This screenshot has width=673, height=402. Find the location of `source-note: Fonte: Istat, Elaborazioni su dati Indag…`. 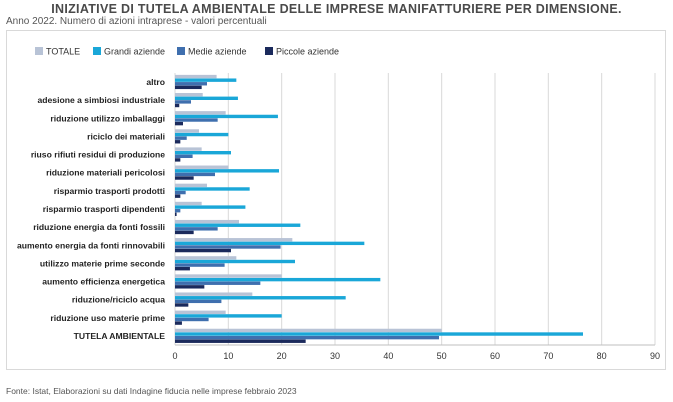

source-note: Fonte: Istat, Elaborazioni su dati Indag… is located at coordinates (151, 391).